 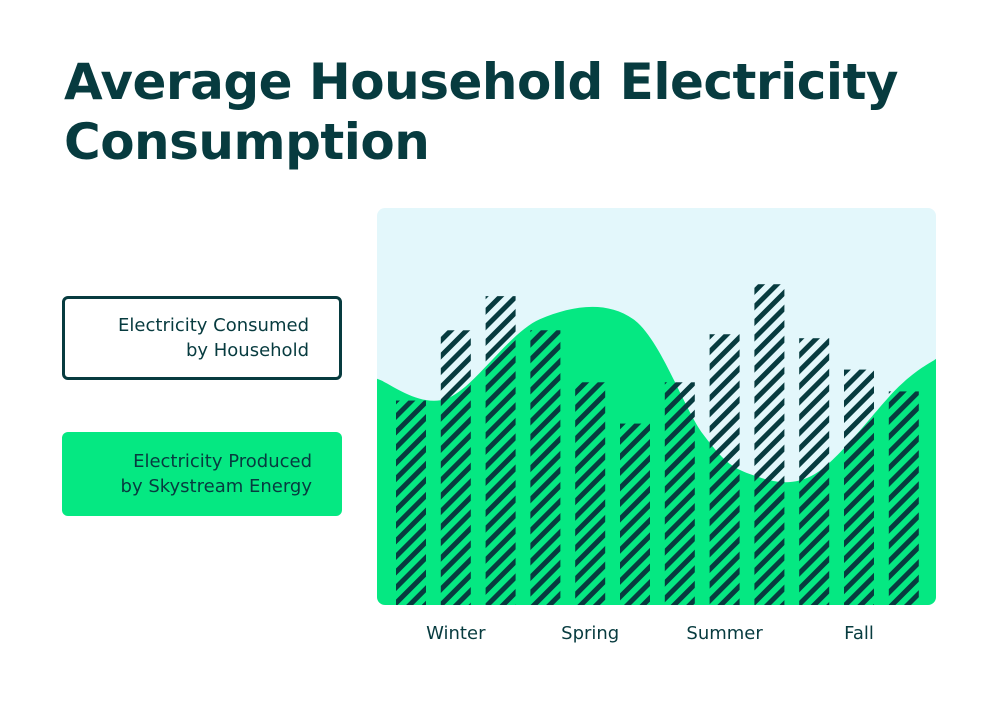 I want to click on legend-produced-label: Electricity Produced by Skystream Energy, so click(x=216, y=474).